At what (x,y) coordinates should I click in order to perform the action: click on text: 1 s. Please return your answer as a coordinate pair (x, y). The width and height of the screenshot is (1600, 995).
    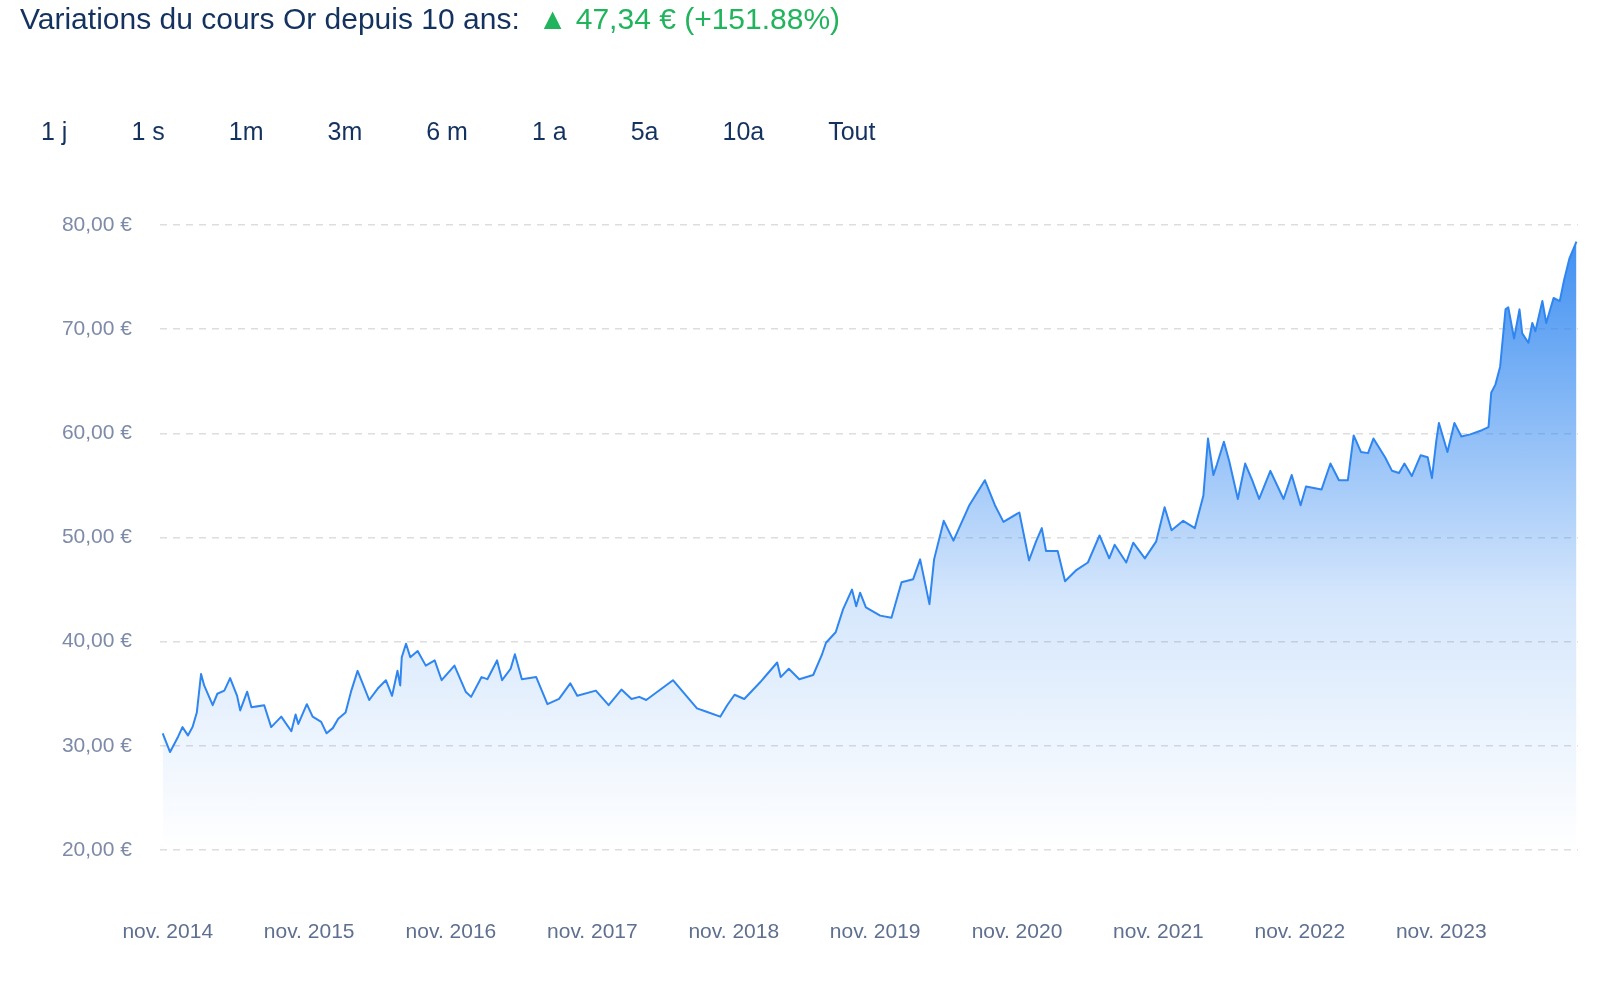
    Looking at the image, I should click on (148, 131).